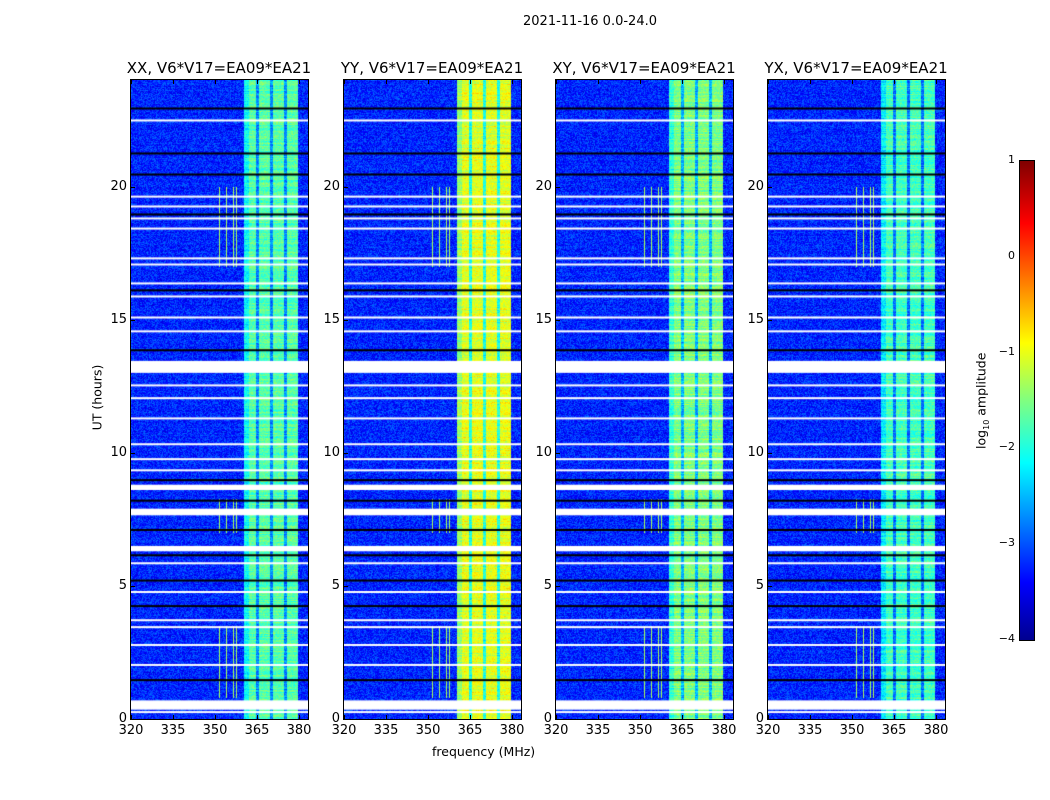  I want to click on figure-title: 2021-11-16 0.0-24.0, so click(590, 21).